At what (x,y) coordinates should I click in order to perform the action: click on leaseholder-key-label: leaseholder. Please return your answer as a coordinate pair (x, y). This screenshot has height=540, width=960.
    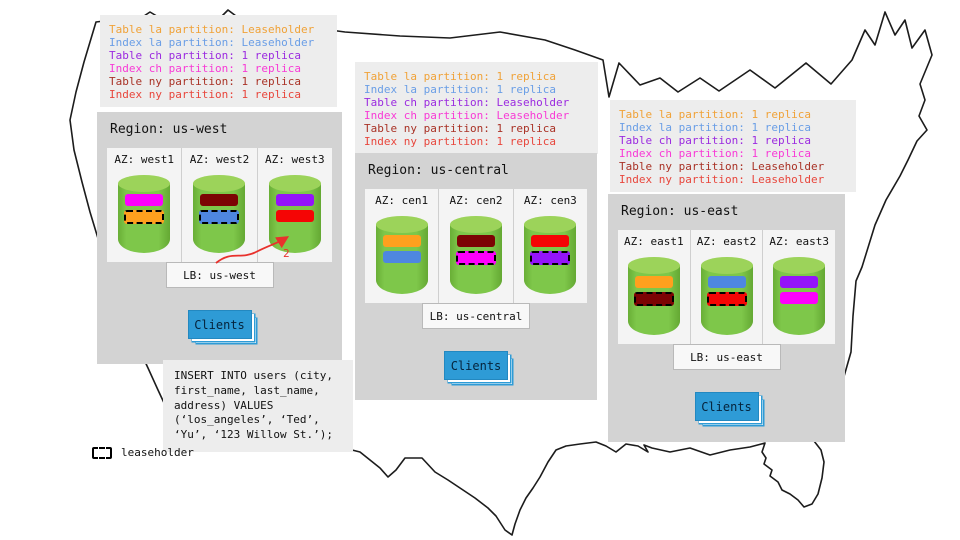
    Looking at the image, I should click on (157, 452).